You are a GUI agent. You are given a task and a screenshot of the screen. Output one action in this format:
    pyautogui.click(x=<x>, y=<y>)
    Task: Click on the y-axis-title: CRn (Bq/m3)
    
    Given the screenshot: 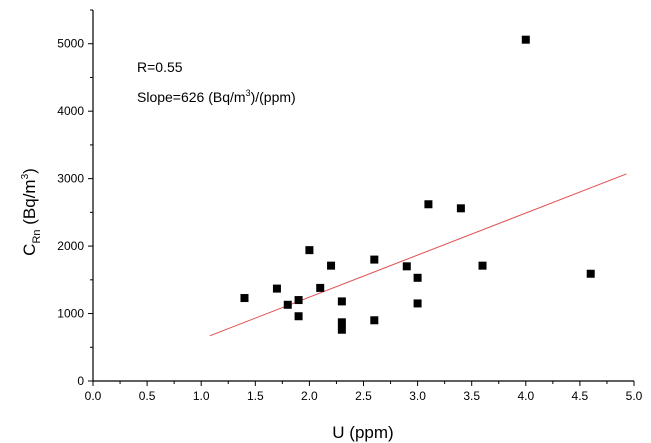 What is the action you would take?
    pyautogui.click(x=31, y=212)
    